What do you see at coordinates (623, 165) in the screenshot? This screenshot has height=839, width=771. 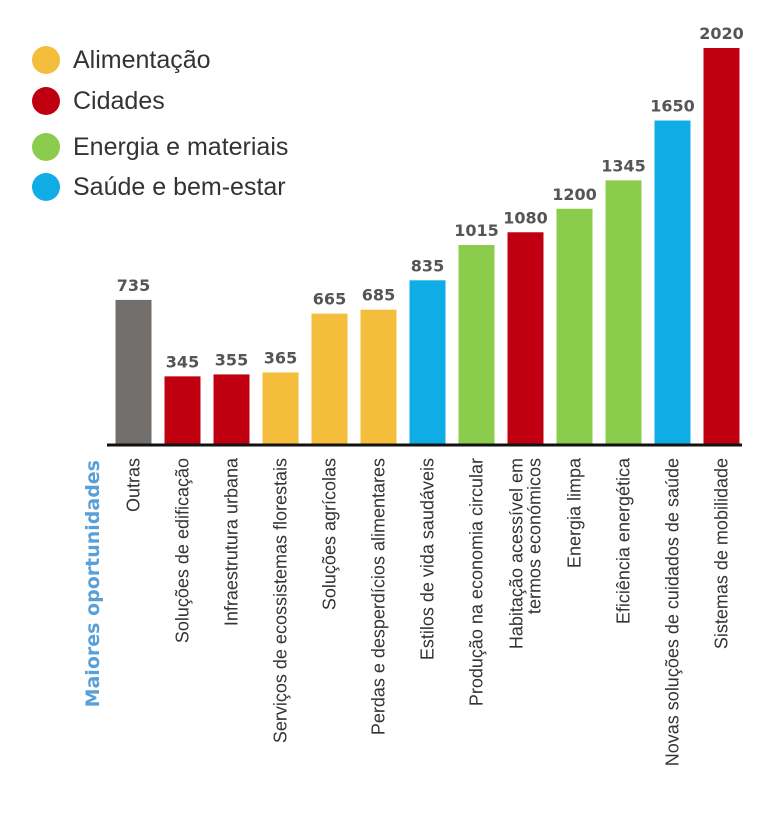 I see `value-label-11: 1345` at bounding box center [623, 165].